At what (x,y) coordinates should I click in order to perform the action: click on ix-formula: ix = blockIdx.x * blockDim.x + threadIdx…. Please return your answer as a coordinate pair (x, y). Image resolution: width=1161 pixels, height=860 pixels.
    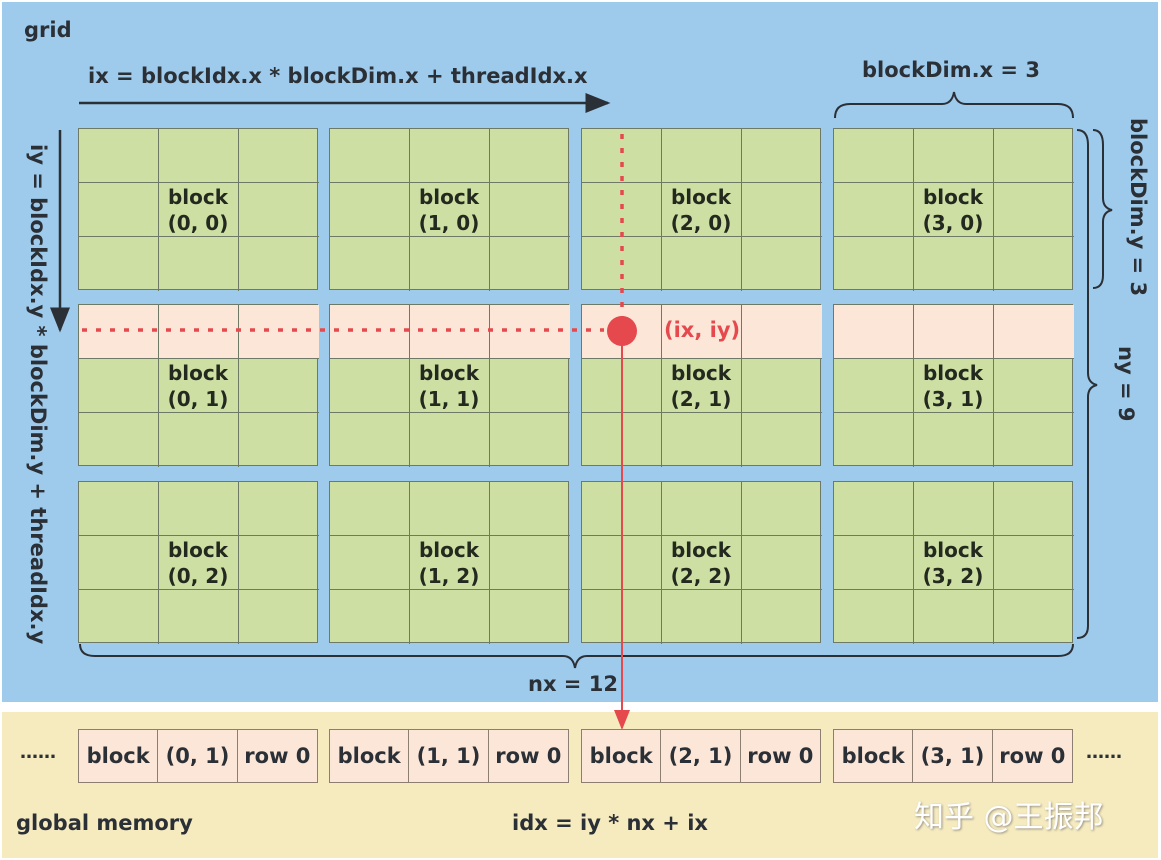
    Looking at the image, I should click on (338, 76).